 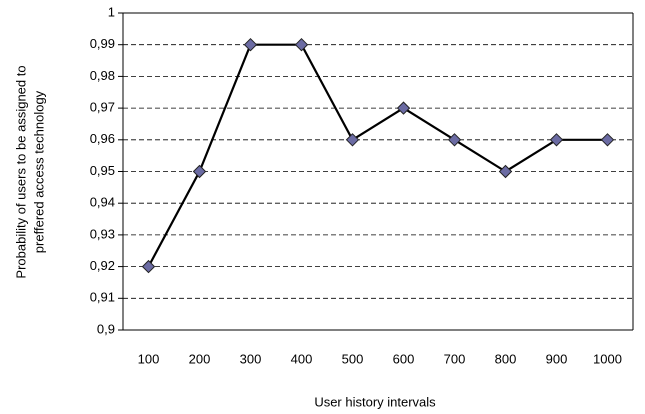 What do you see at coordinates (149, 358) in the screenshot?
I see `x-tick-label: 100` at bounding box center [149, 358].